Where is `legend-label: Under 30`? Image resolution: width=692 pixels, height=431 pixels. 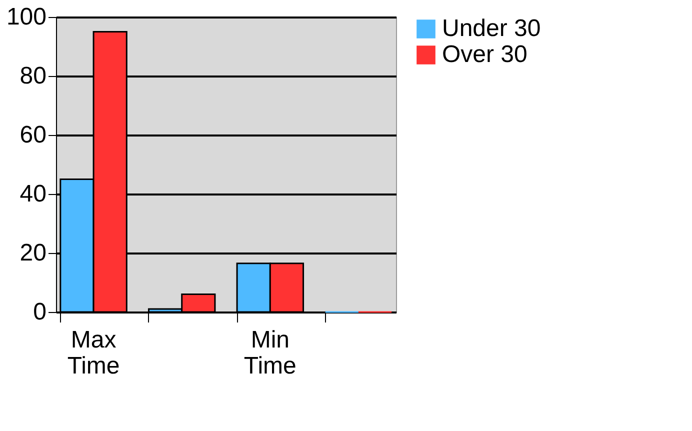 legend-label: Under 30 is located at coordinates (491, 28).